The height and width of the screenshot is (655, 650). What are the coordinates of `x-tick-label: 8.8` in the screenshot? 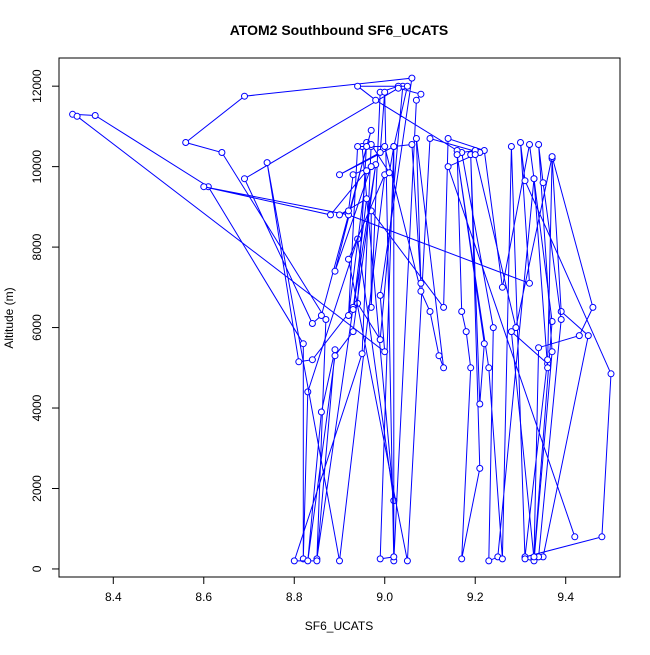 It's located at (294, 597).